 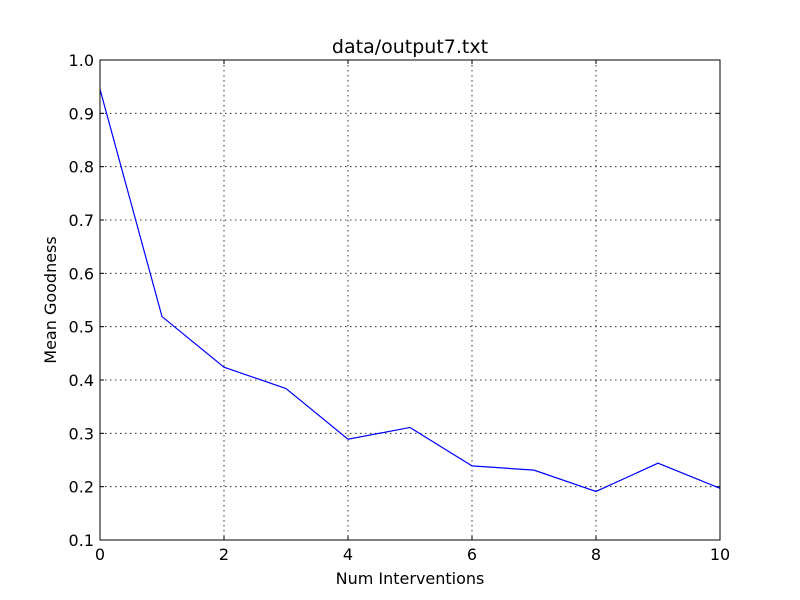 I want to click on x-tick-label: 8, so click(x=596, y=554).